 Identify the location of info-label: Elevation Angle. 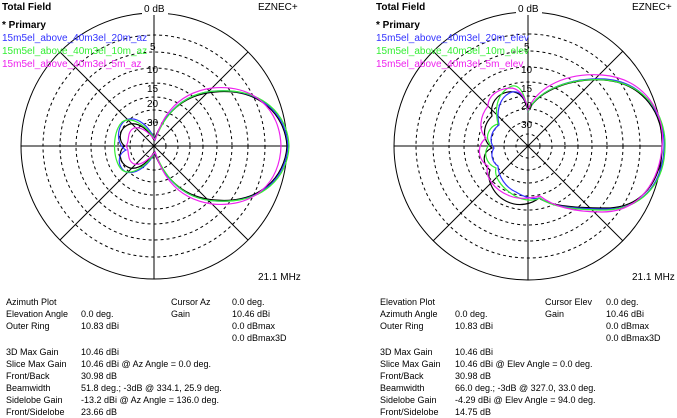
(37, 314).